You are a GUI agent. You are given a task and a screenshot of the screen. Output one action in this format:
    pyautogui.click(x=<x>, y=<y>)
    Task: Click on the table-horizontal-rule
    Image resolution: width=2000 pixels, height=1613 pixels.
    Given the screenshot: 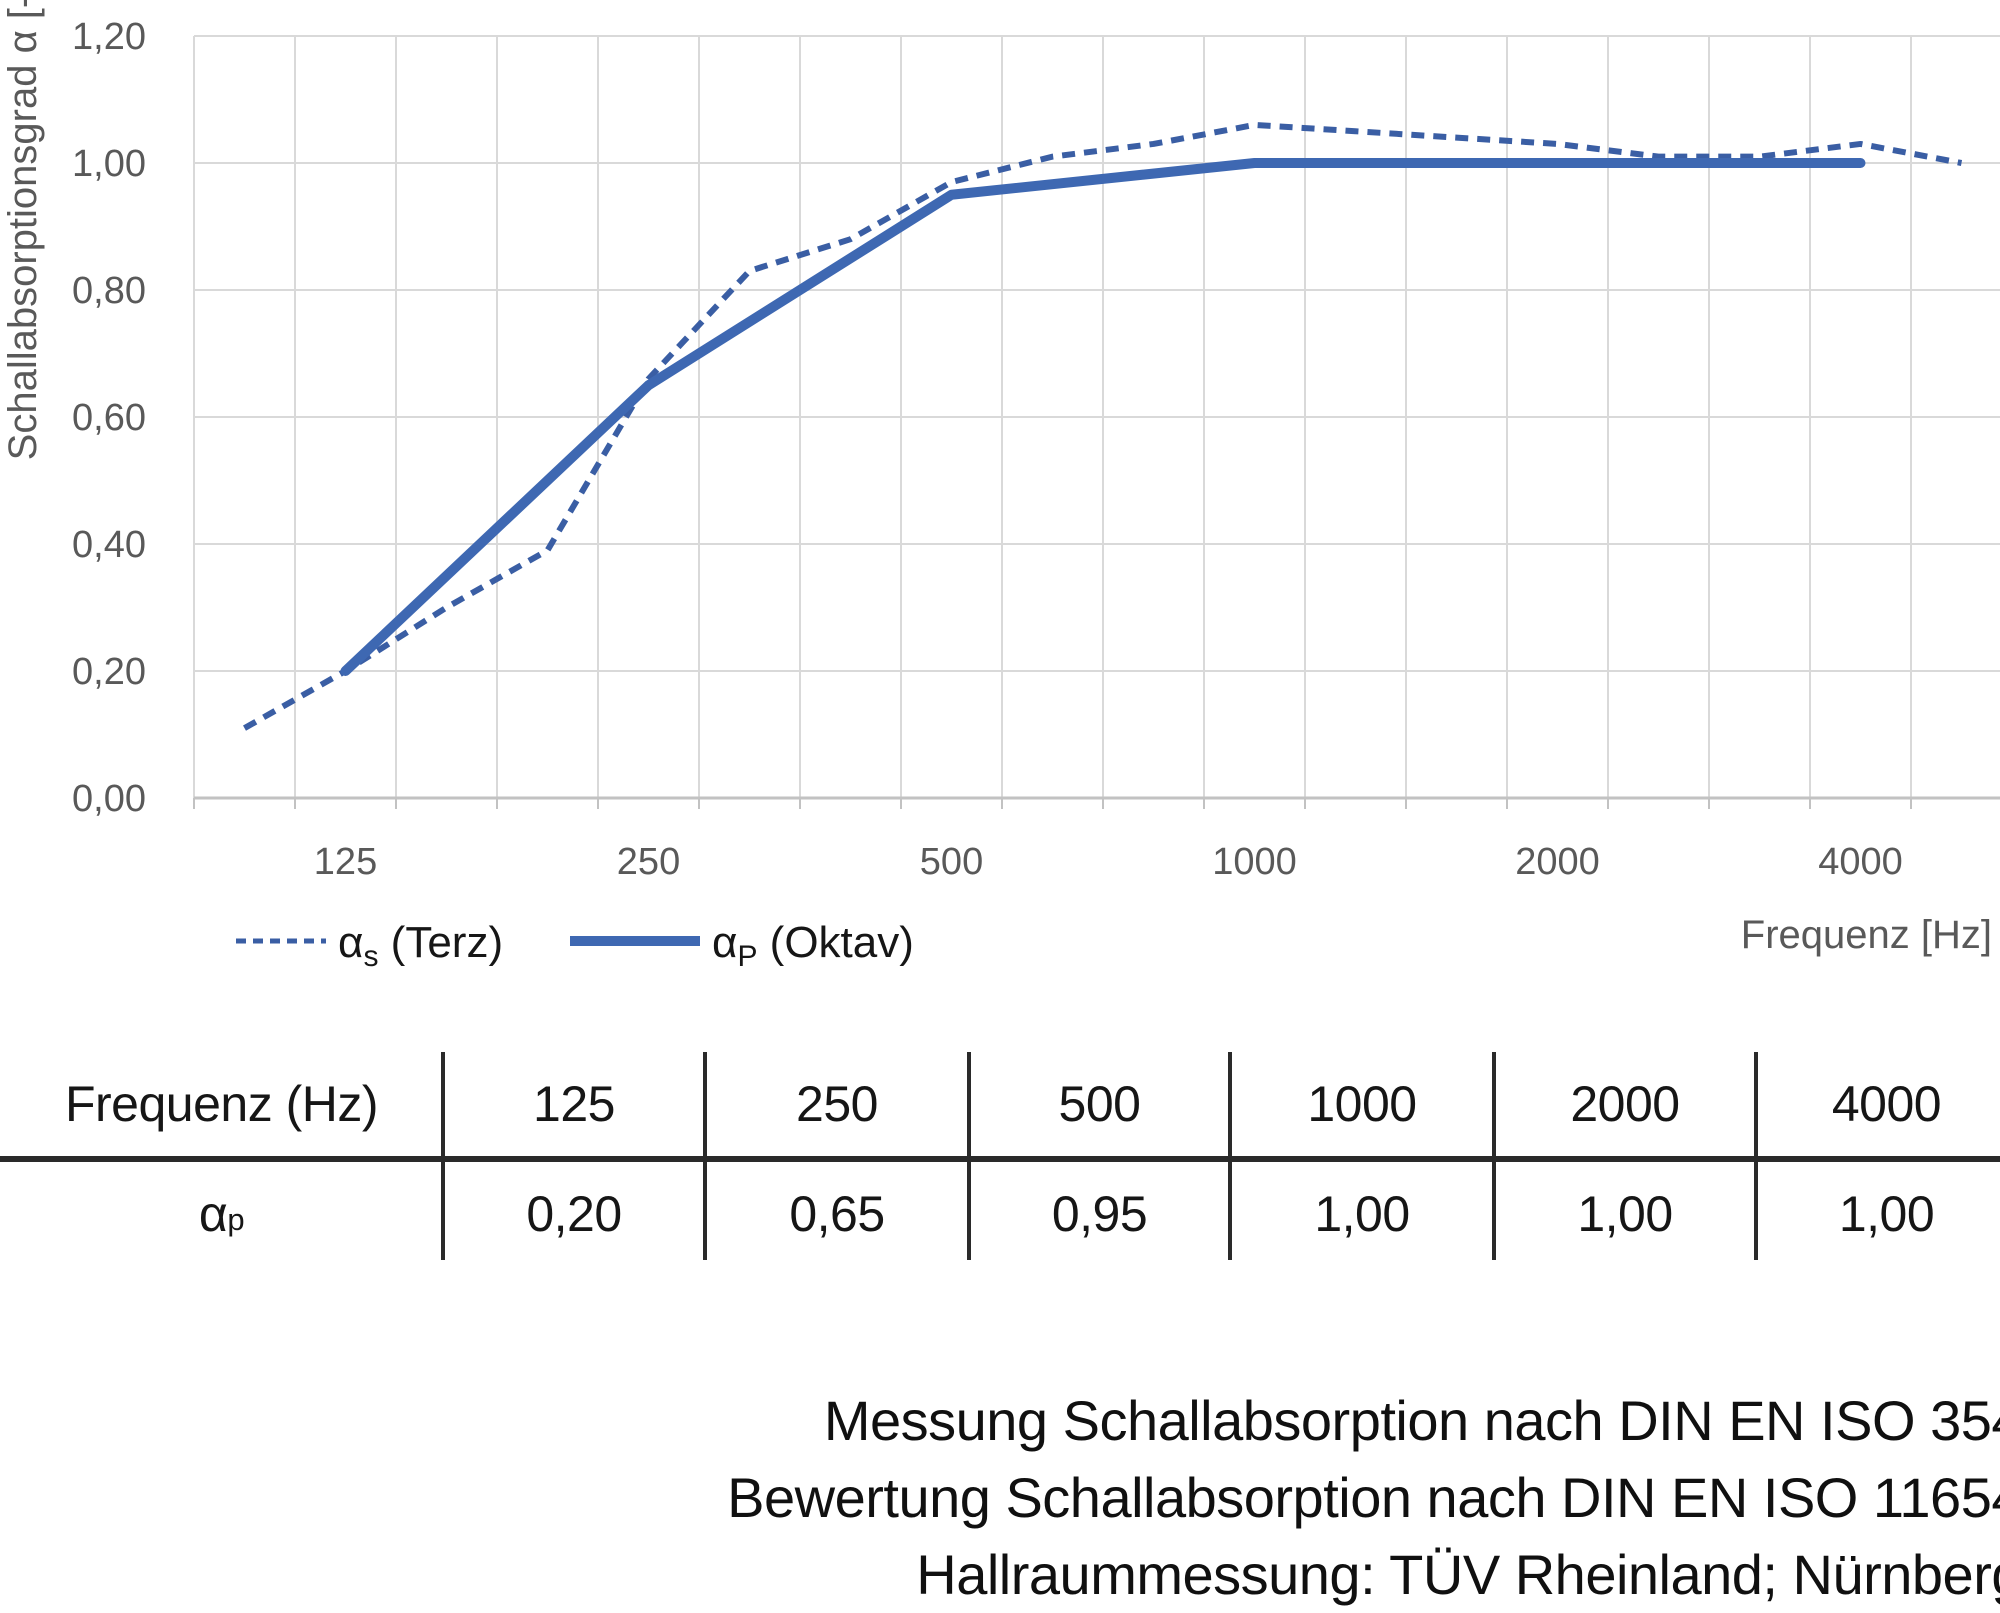 What is the action you would take?
    pyautogui.click(x=1000, y=1159)
    